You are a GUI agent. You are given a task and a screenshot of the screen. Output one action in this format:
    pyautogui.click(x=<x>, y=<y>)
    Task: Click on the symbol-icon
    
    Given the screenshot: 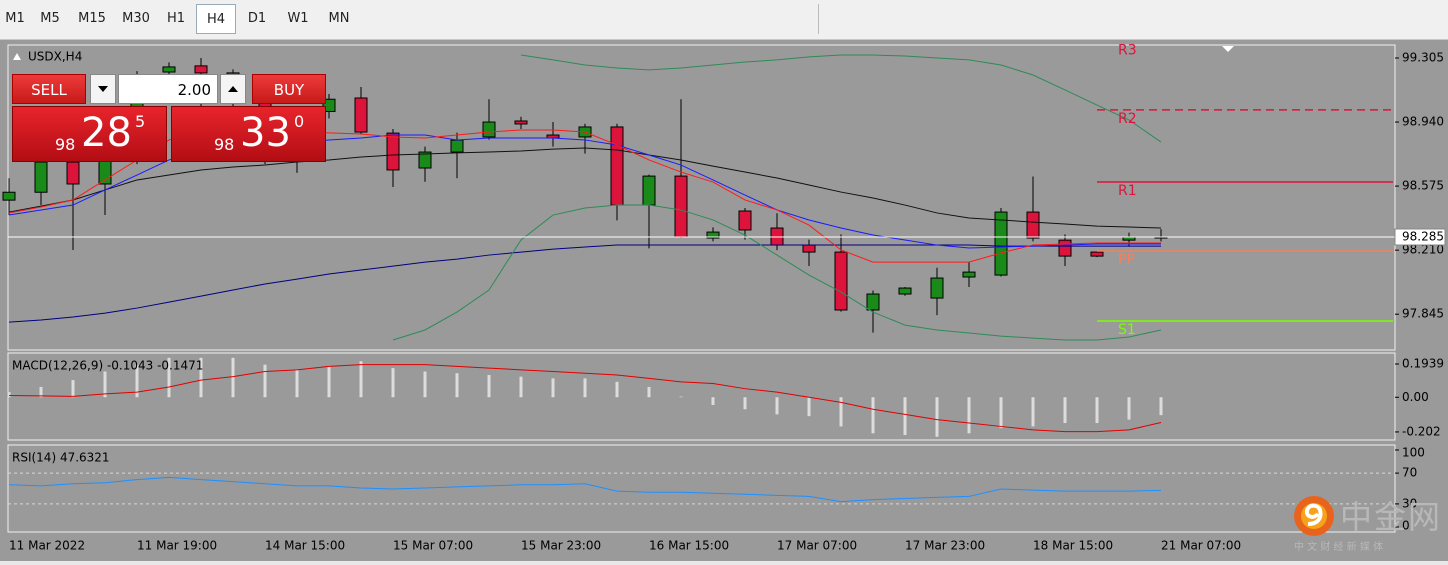 What is the action you would take?
    pyautogui.click(x=17, y=56)
    